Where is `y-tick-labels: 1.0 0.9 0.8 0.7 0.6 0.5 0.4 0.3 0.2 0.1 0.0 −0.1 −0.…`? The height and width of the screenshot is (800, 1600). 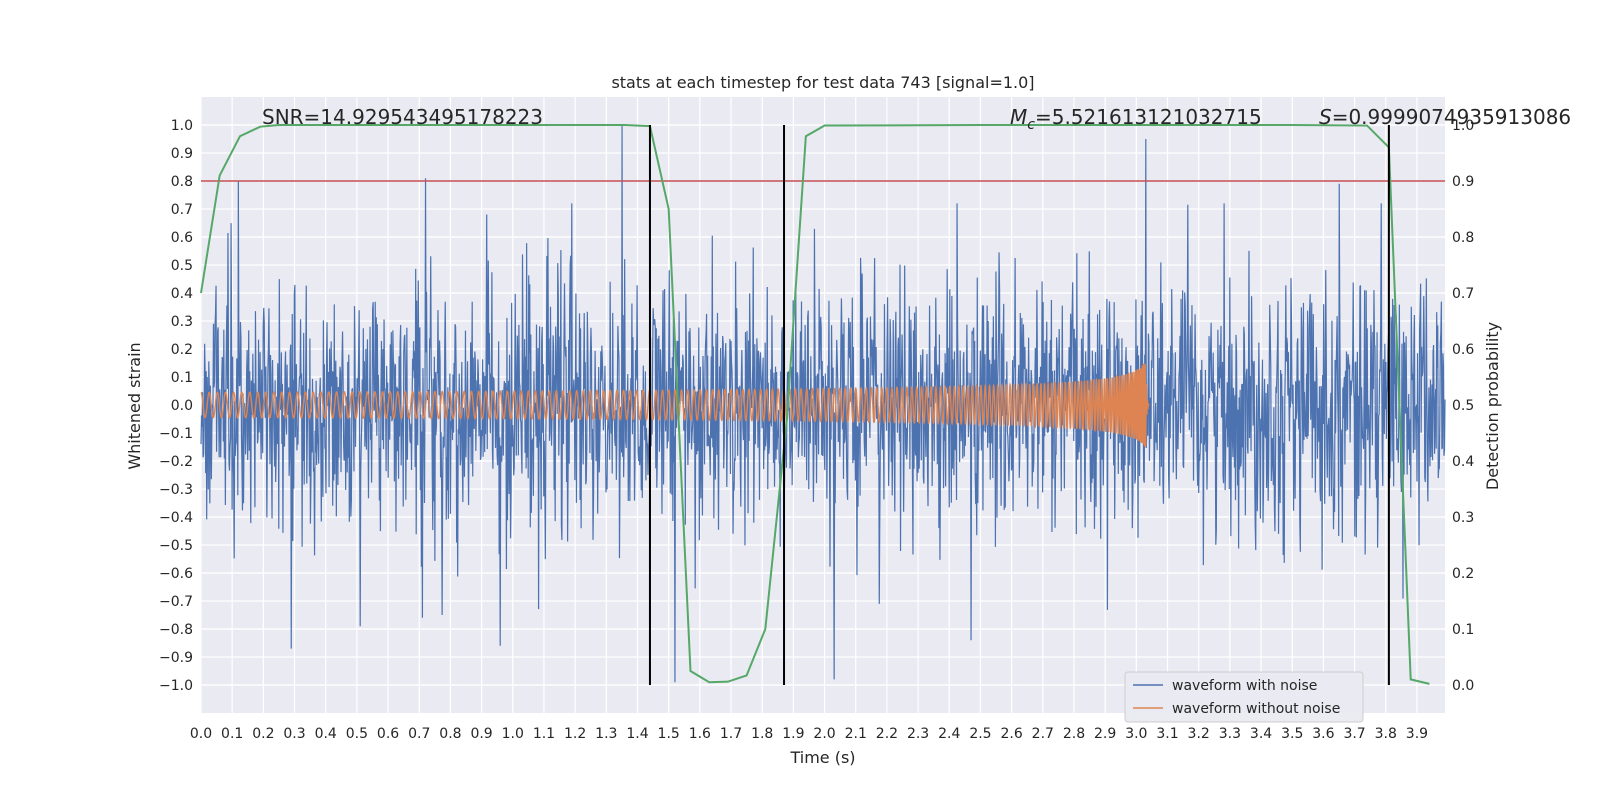 y-tick-labels: 1.0 0.9 0.8 0.7 0.6 0.5 0.4 0.3 0.2 0.1 0.0 −0.1 −0.… is located at coordinates (176, 406).